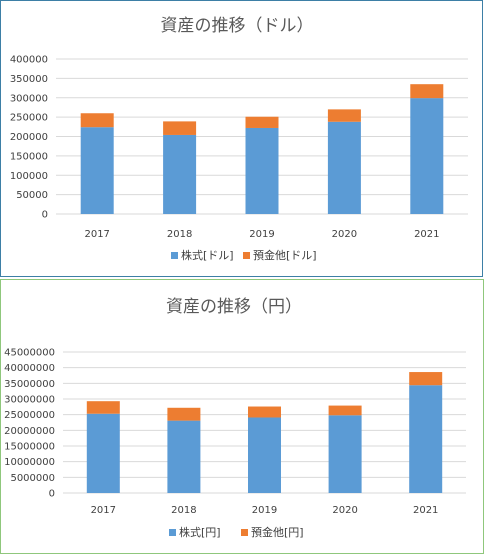  Describe the element at coordinates (207, 255) in the screenshot. I see `legend-label: 株式[ドル]` at that location.